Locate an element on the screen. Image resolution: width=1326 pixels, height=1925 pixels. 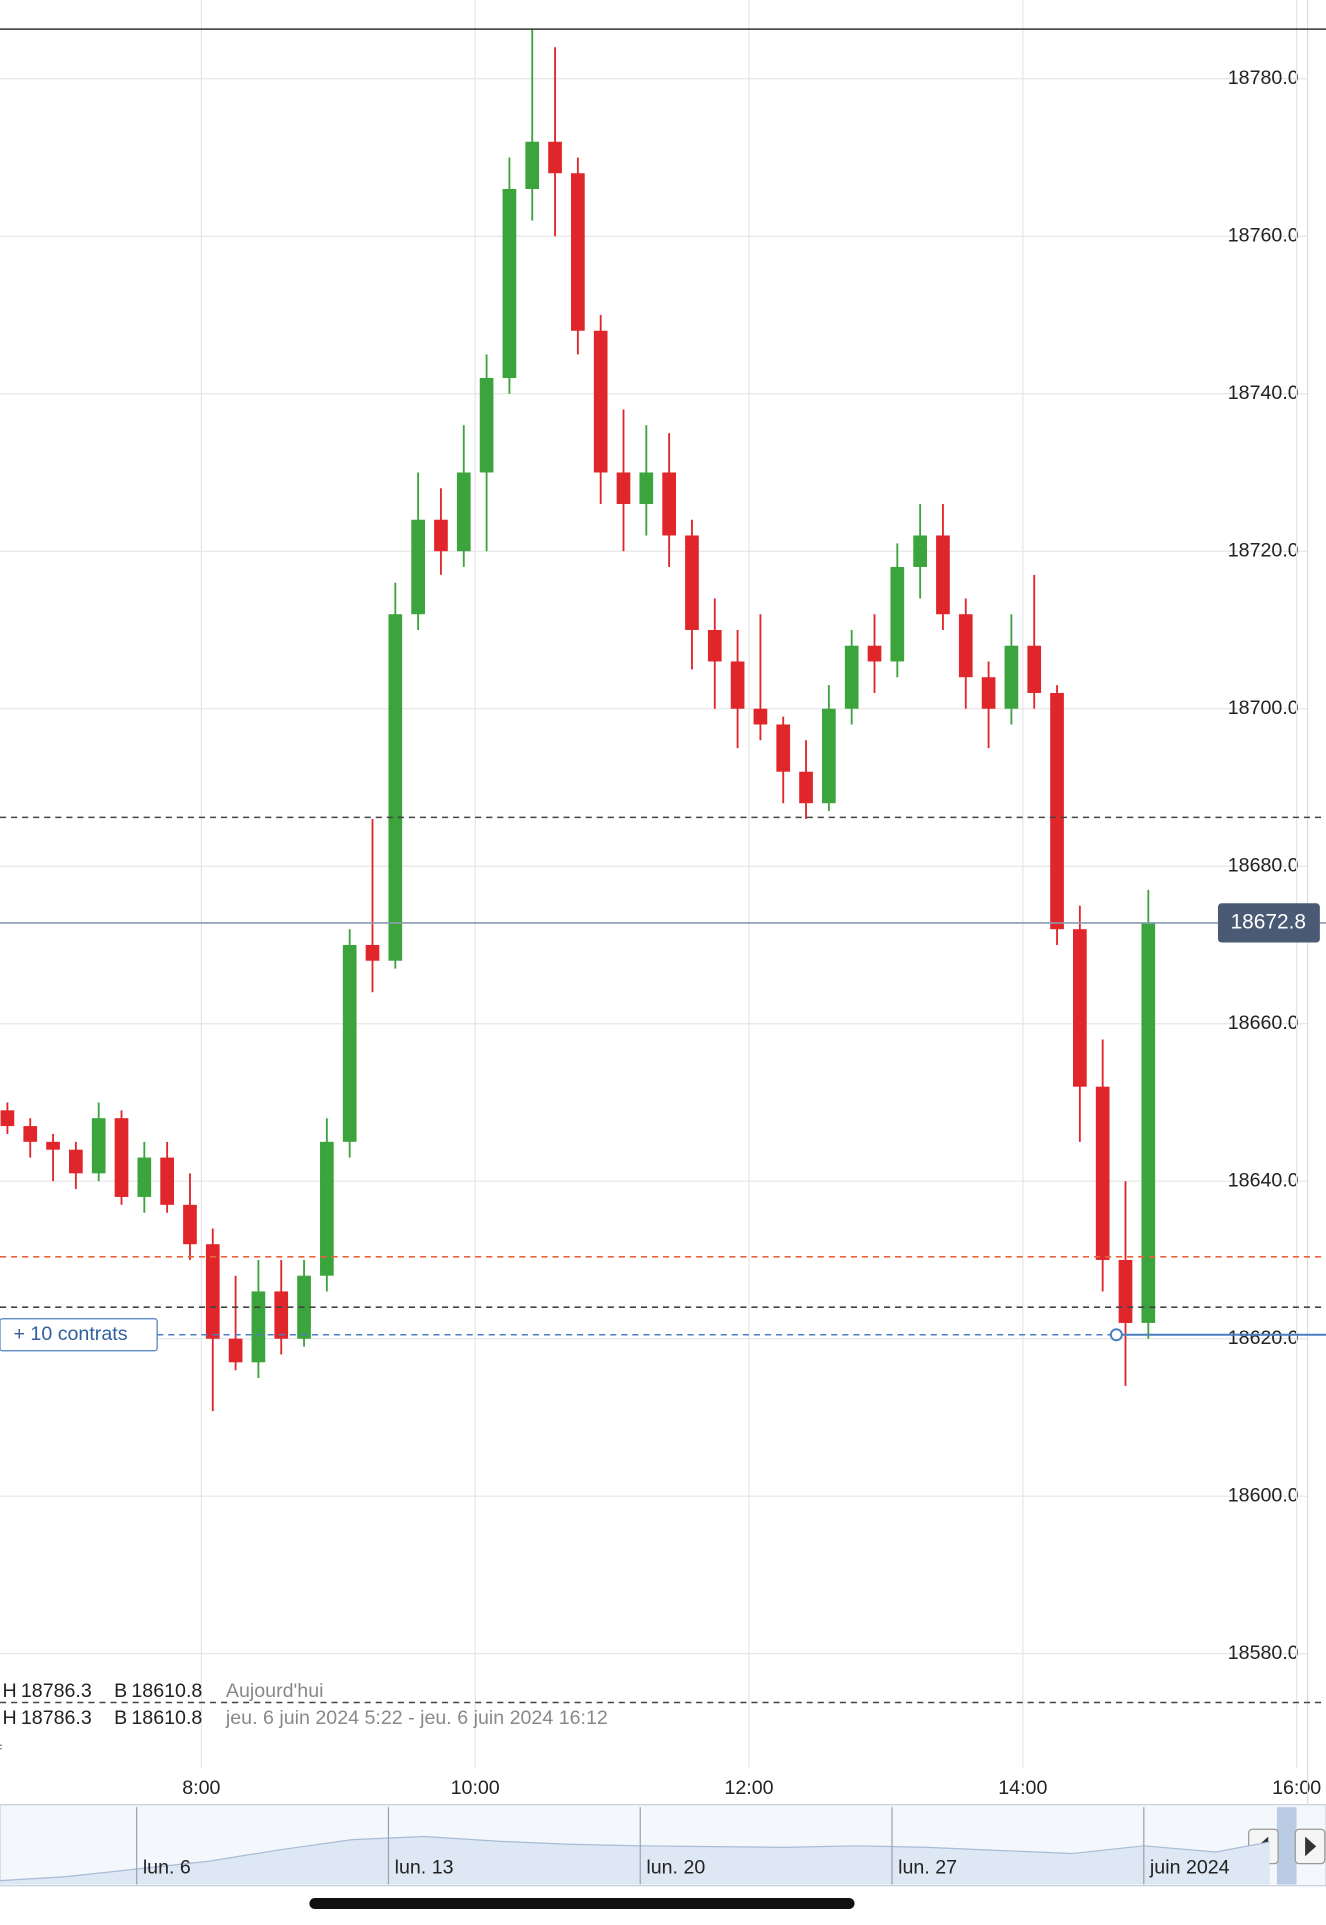
x-tick-label: 16:00 is located at coordinates (1296, 1788).